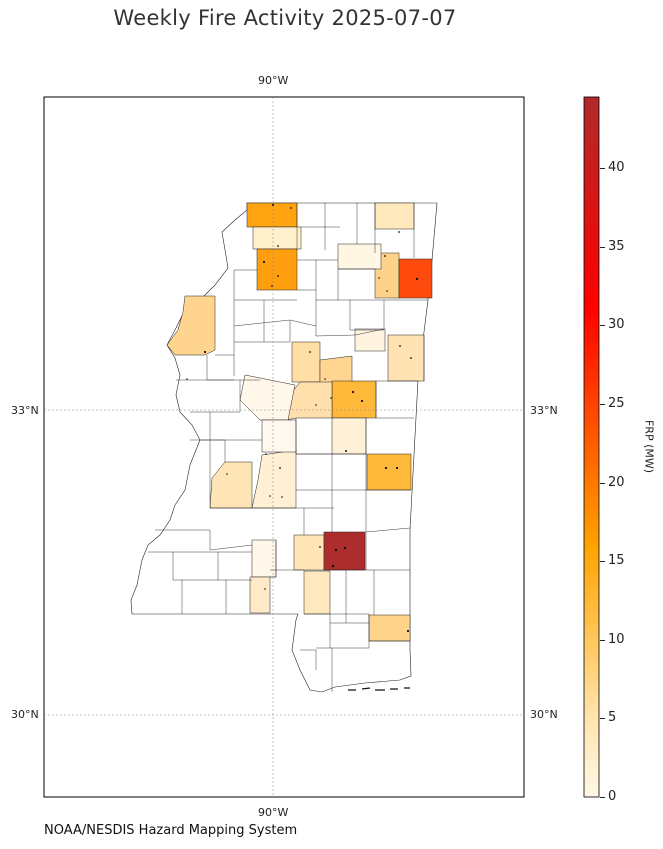 The height and width of the screenshot is (849, 663). Describe the element at coordinates (616, 167) in the screenshot. I see `colorbar-tick-label: 40` at that location.